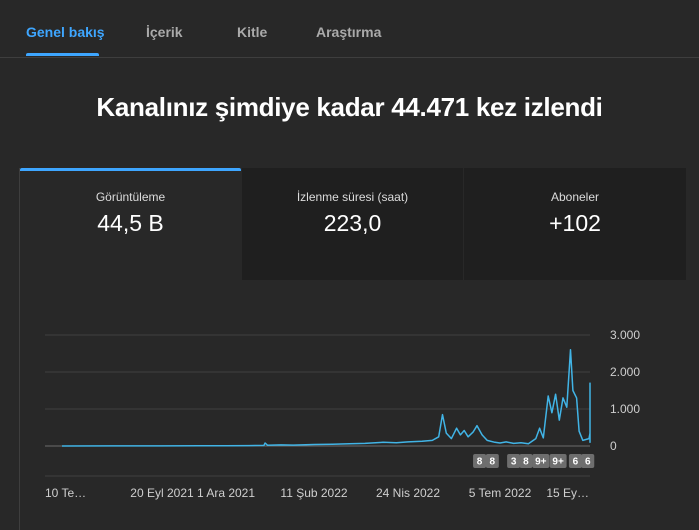 The image size is (699, 530). I want to click on x-tick-label: 20 Eyl 2021, so click(162, 493).